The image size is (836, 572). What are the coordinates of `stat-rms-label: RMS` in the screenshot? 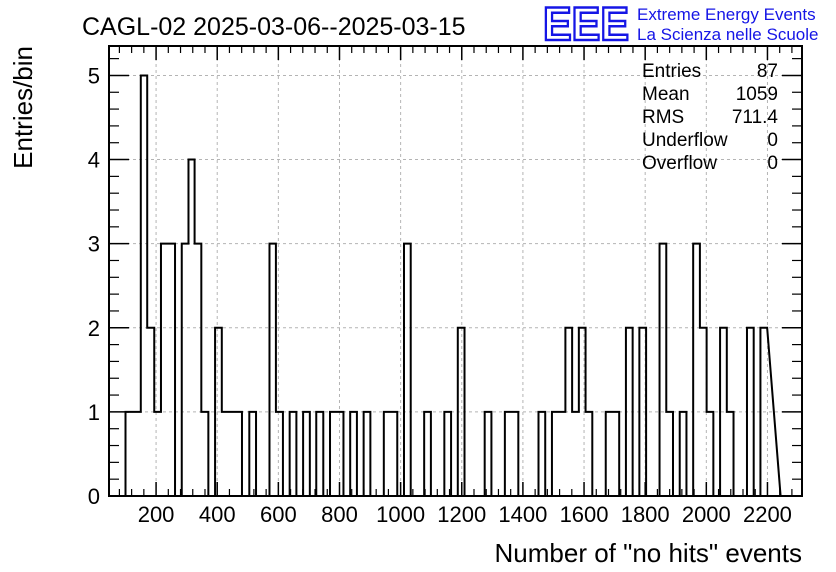 It's located at (663, 117).